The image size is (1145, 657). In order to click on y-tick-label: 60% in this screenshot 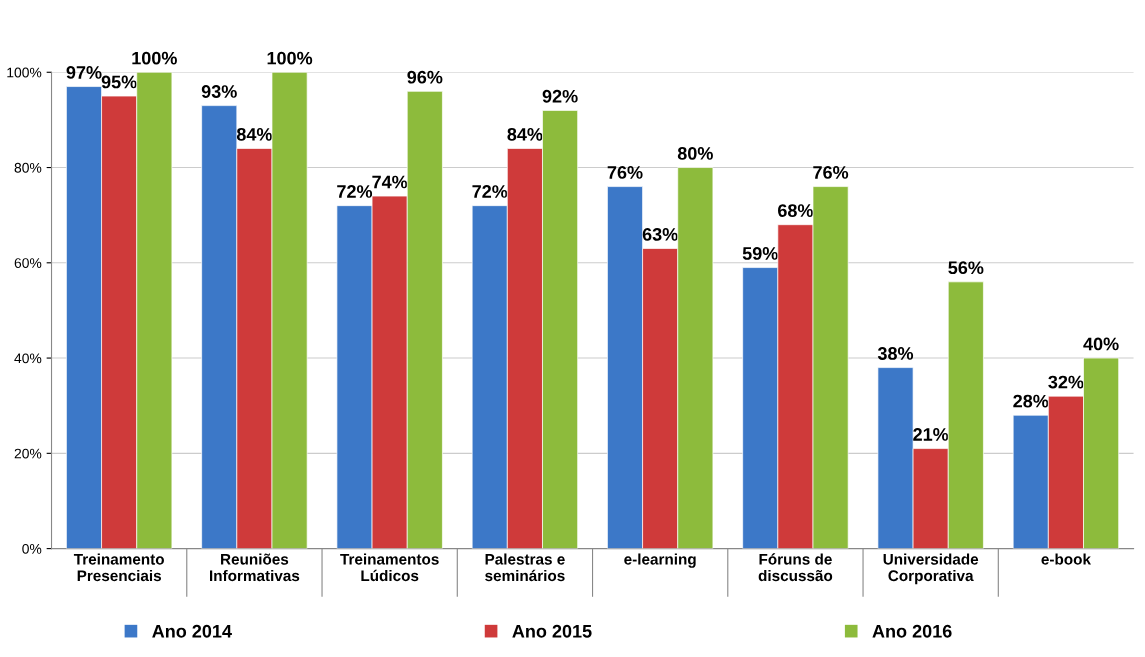, I will do `click(28, 263)`.